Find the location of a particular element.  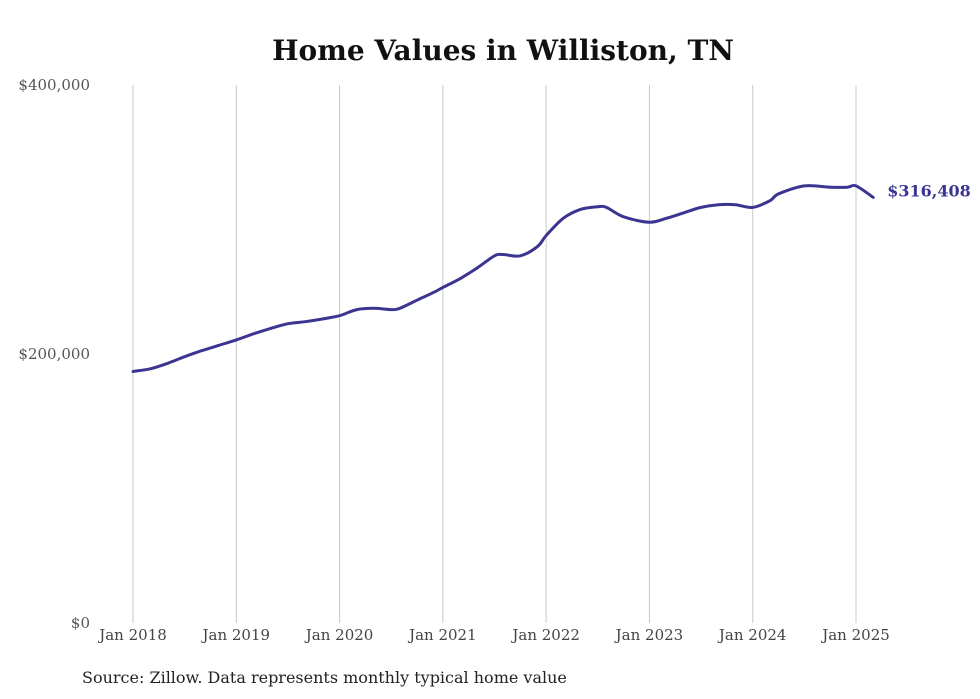

y-axis: $0 $200,000 $400,000 is located at coordinates (54, 354).